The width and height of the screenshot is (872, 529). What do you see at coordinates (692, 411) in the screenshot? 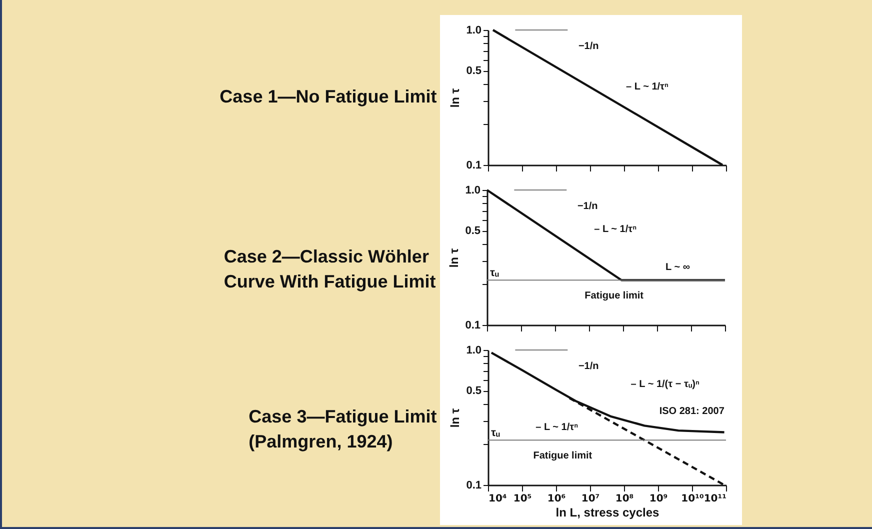
I see `annotation: ISO 281: 2007` at bounding box center [692, 411].